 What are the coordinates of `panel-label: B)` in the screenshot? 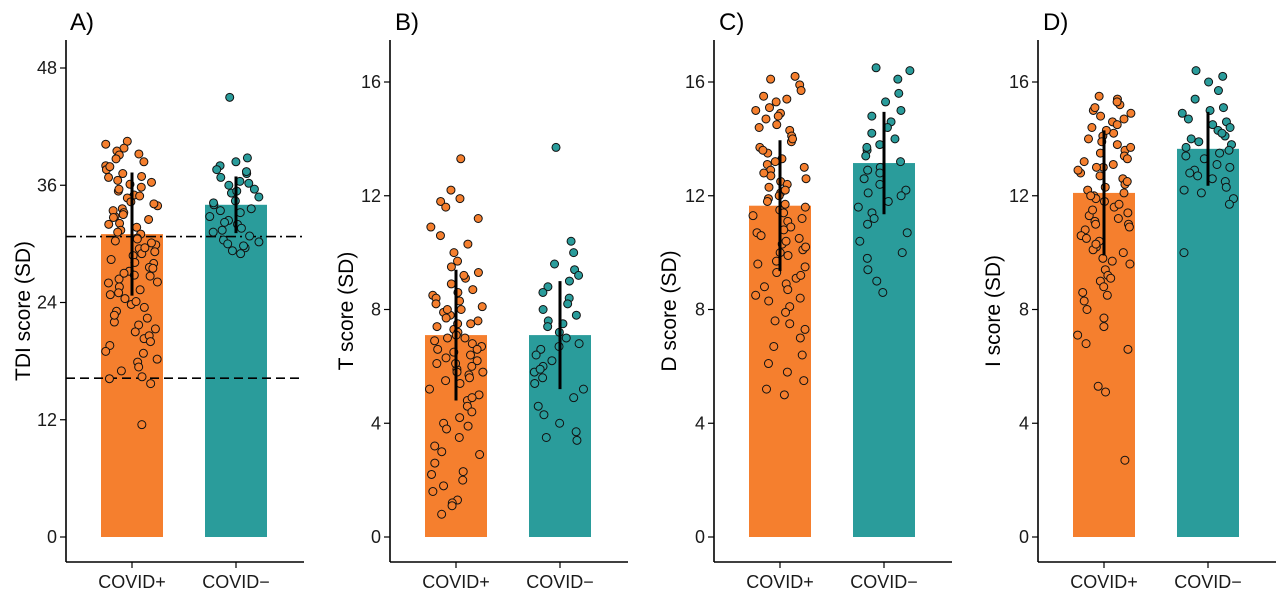 It's located at (407, 22).